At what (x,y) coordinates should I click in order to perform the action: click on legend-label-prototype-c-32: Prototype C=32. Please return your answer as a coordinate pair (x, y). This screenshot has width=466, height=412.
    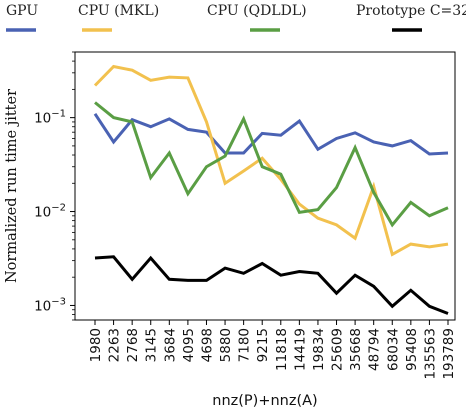
    Looking at the image, I should click on (411, 11).